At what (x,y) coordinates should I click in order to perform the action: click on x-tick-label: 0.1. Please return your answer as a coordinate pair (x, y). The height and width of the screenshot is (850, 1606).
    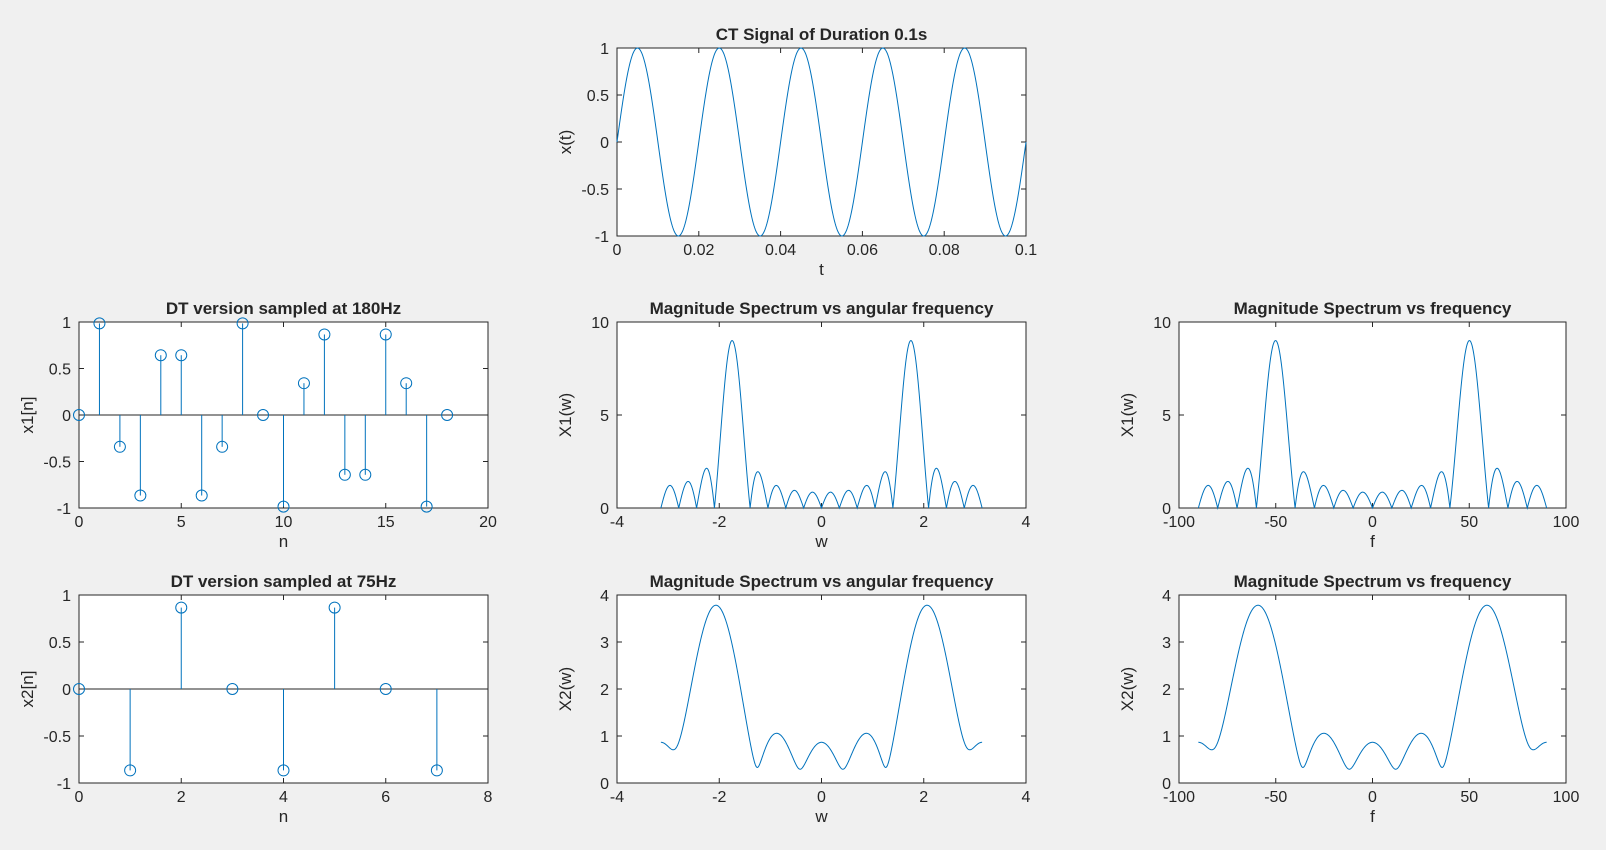
    Looking at the image, I should click on (1026, 250).